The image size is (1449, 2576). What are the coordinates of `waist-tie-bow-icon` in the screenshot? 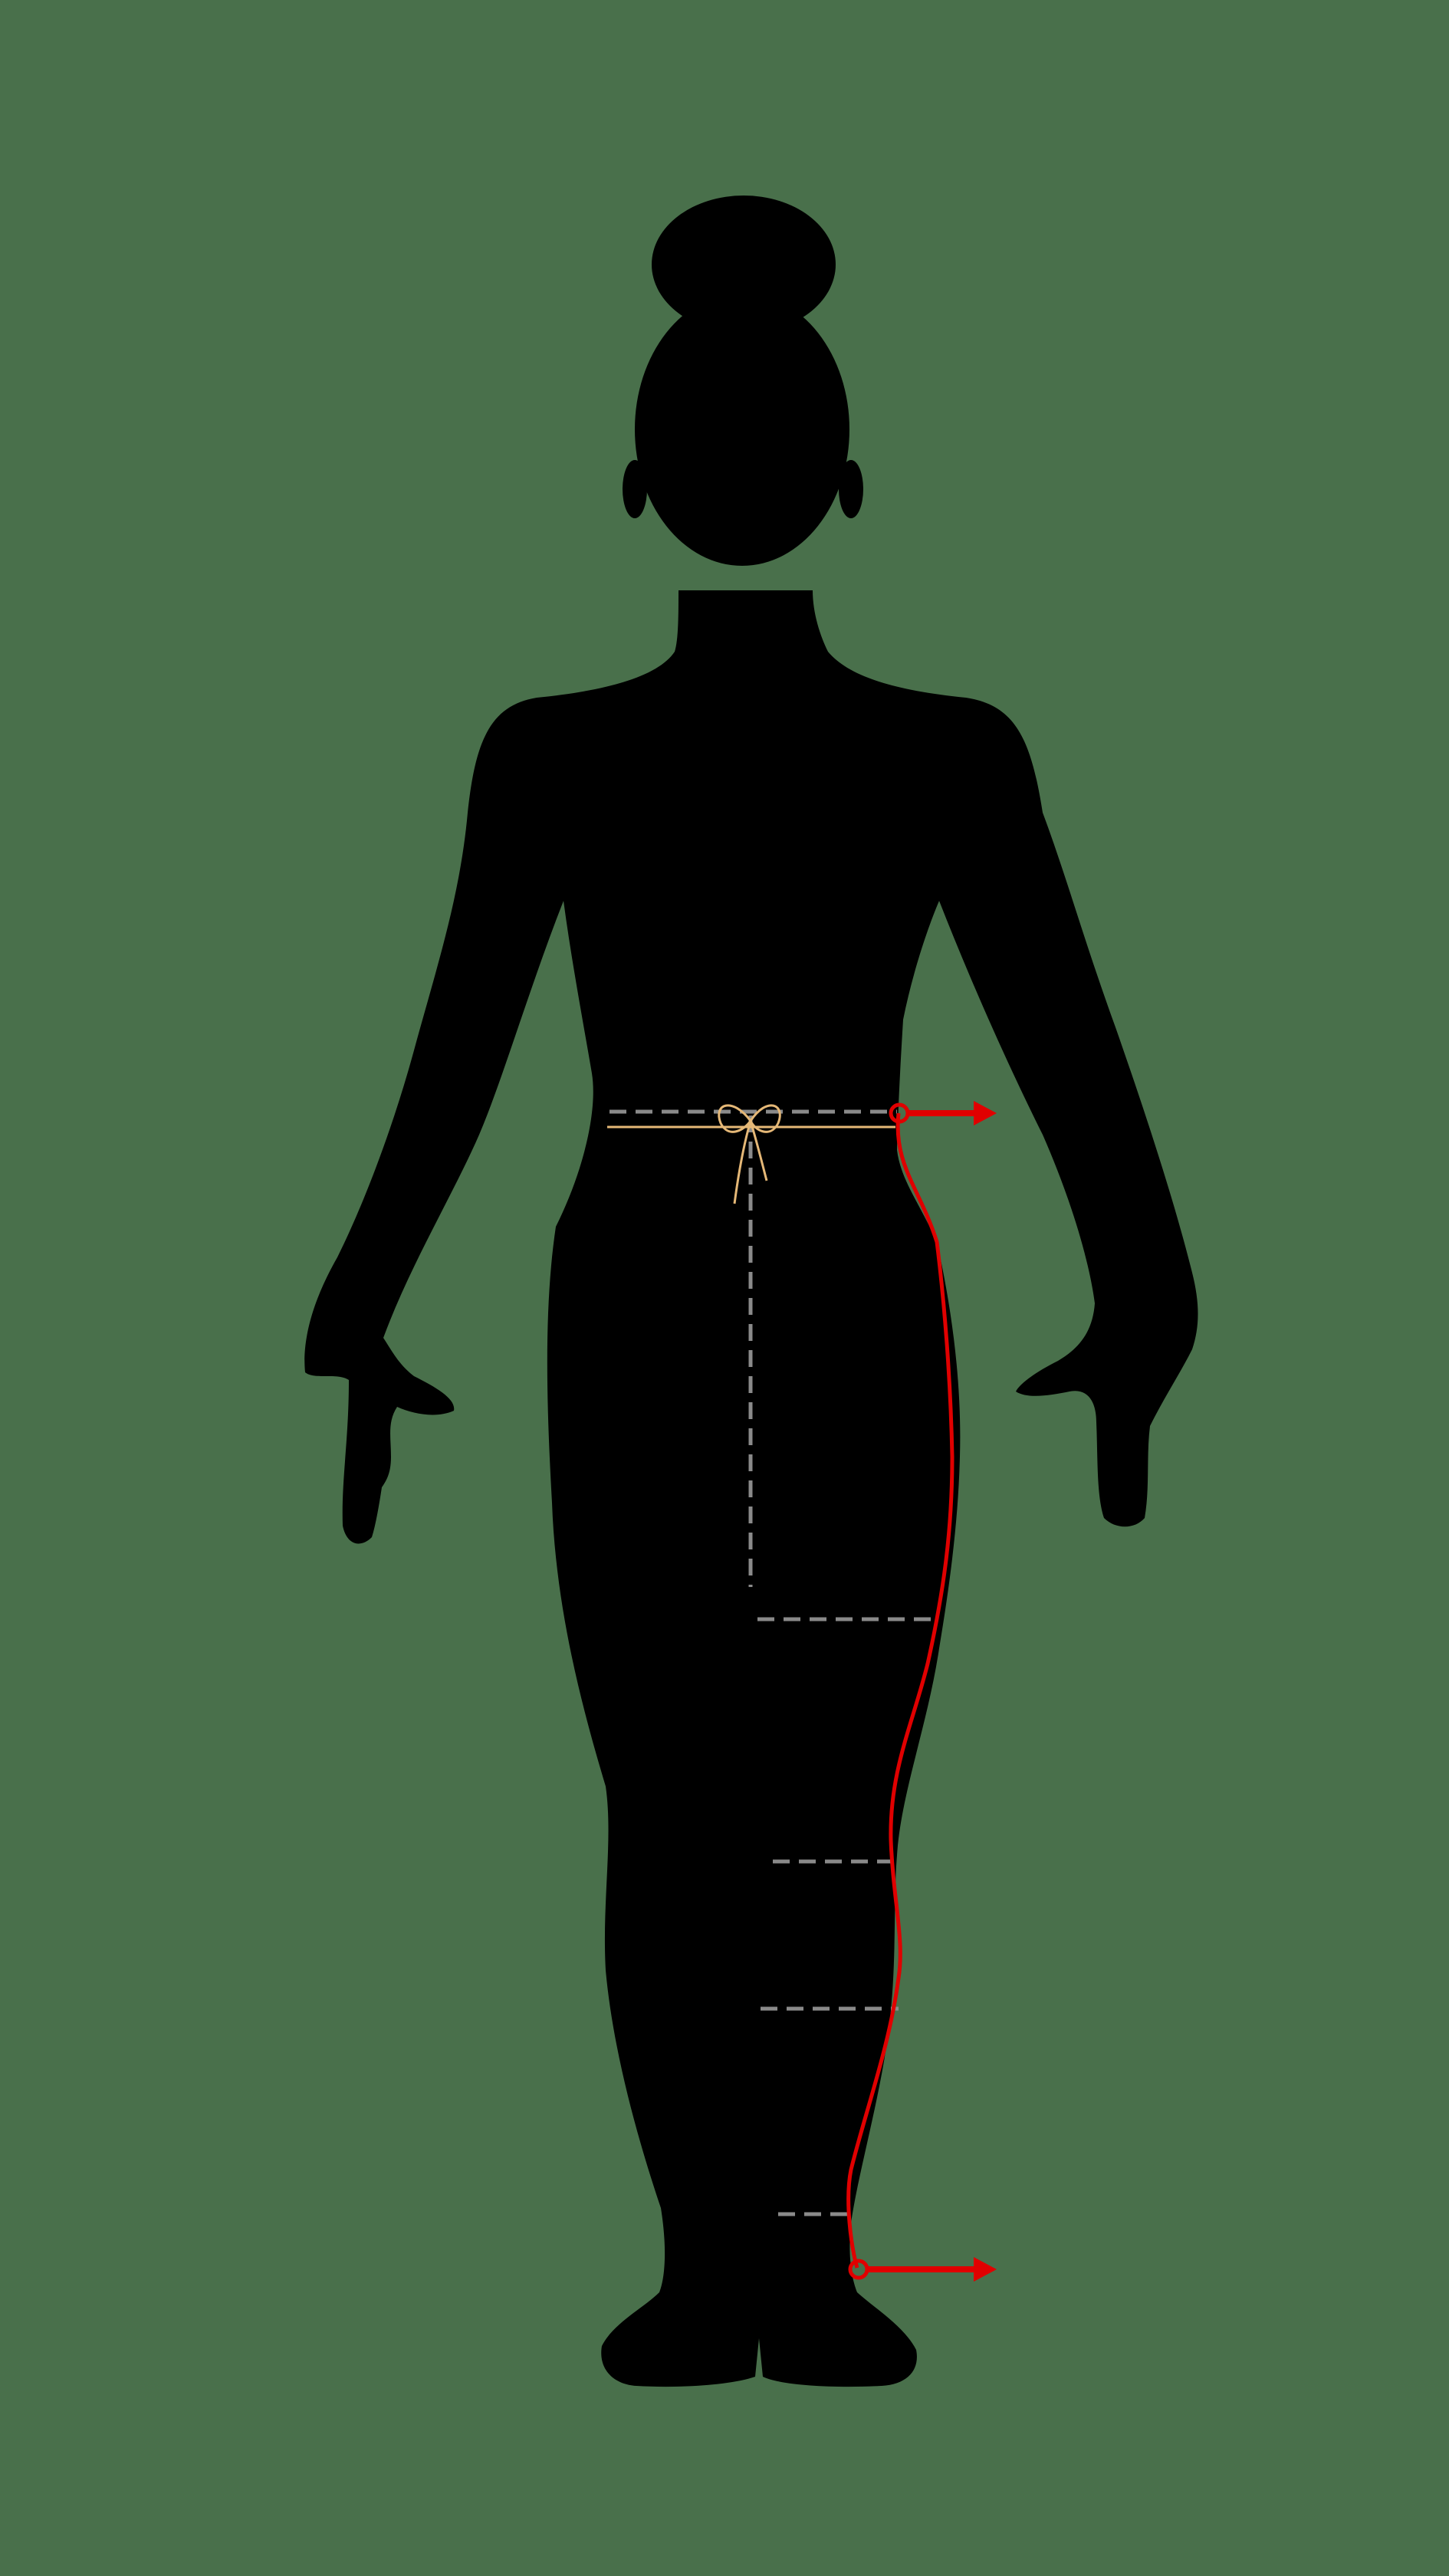 It's located at (749, 1154).